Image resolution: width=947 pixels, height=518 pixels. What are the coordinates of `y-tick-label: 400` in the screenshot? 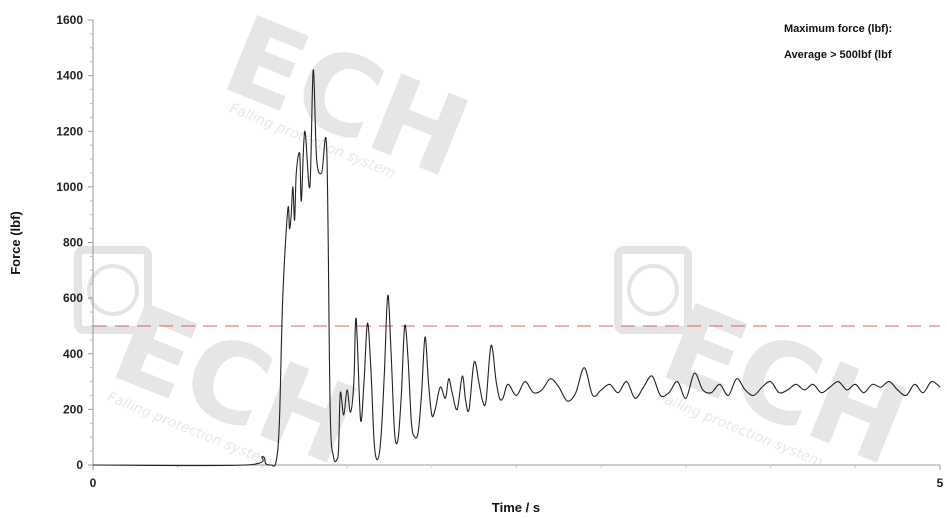 It's located at (73, 354).